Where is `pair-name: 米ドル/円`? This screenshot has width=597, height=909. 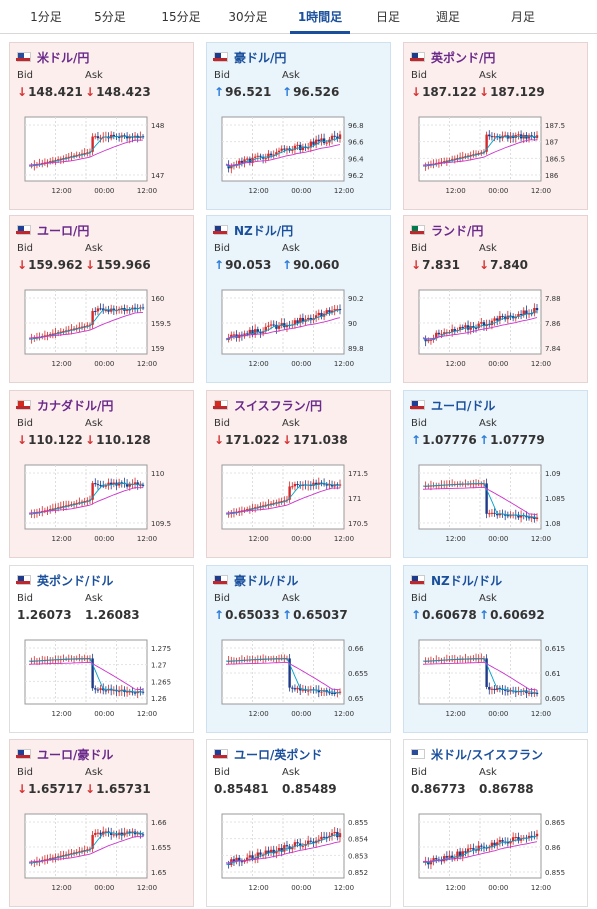 pair-name: 米ドル/円 is located at coordinates (63, 57).